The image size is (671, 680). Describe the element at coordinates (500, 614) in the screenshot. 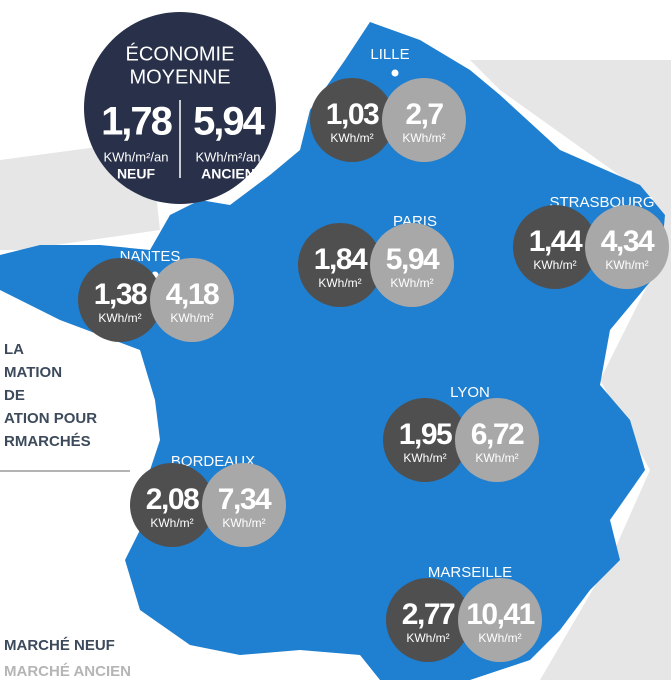

I see `old-value: 10,41` at that location.